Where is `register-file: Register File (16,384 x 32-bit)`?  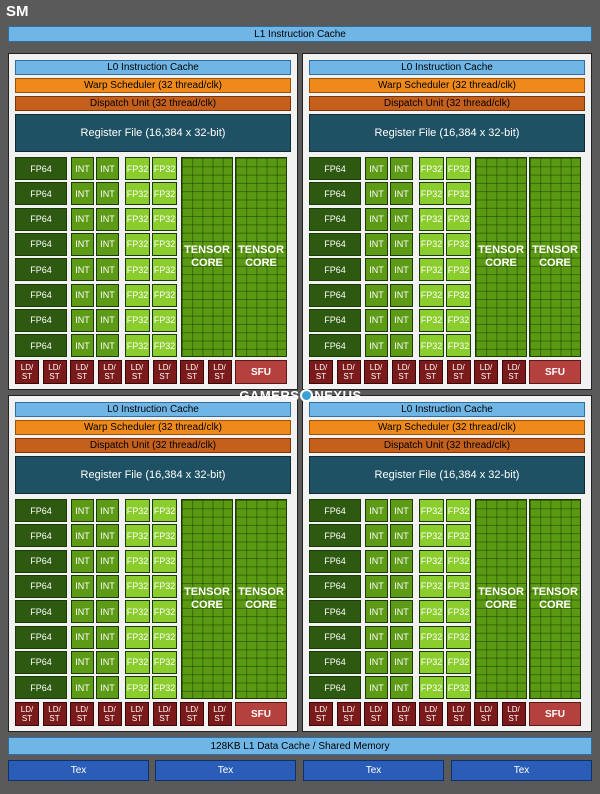 register-file: Register File (16,384 x 32-bit) is located at coordinates (153, 133).